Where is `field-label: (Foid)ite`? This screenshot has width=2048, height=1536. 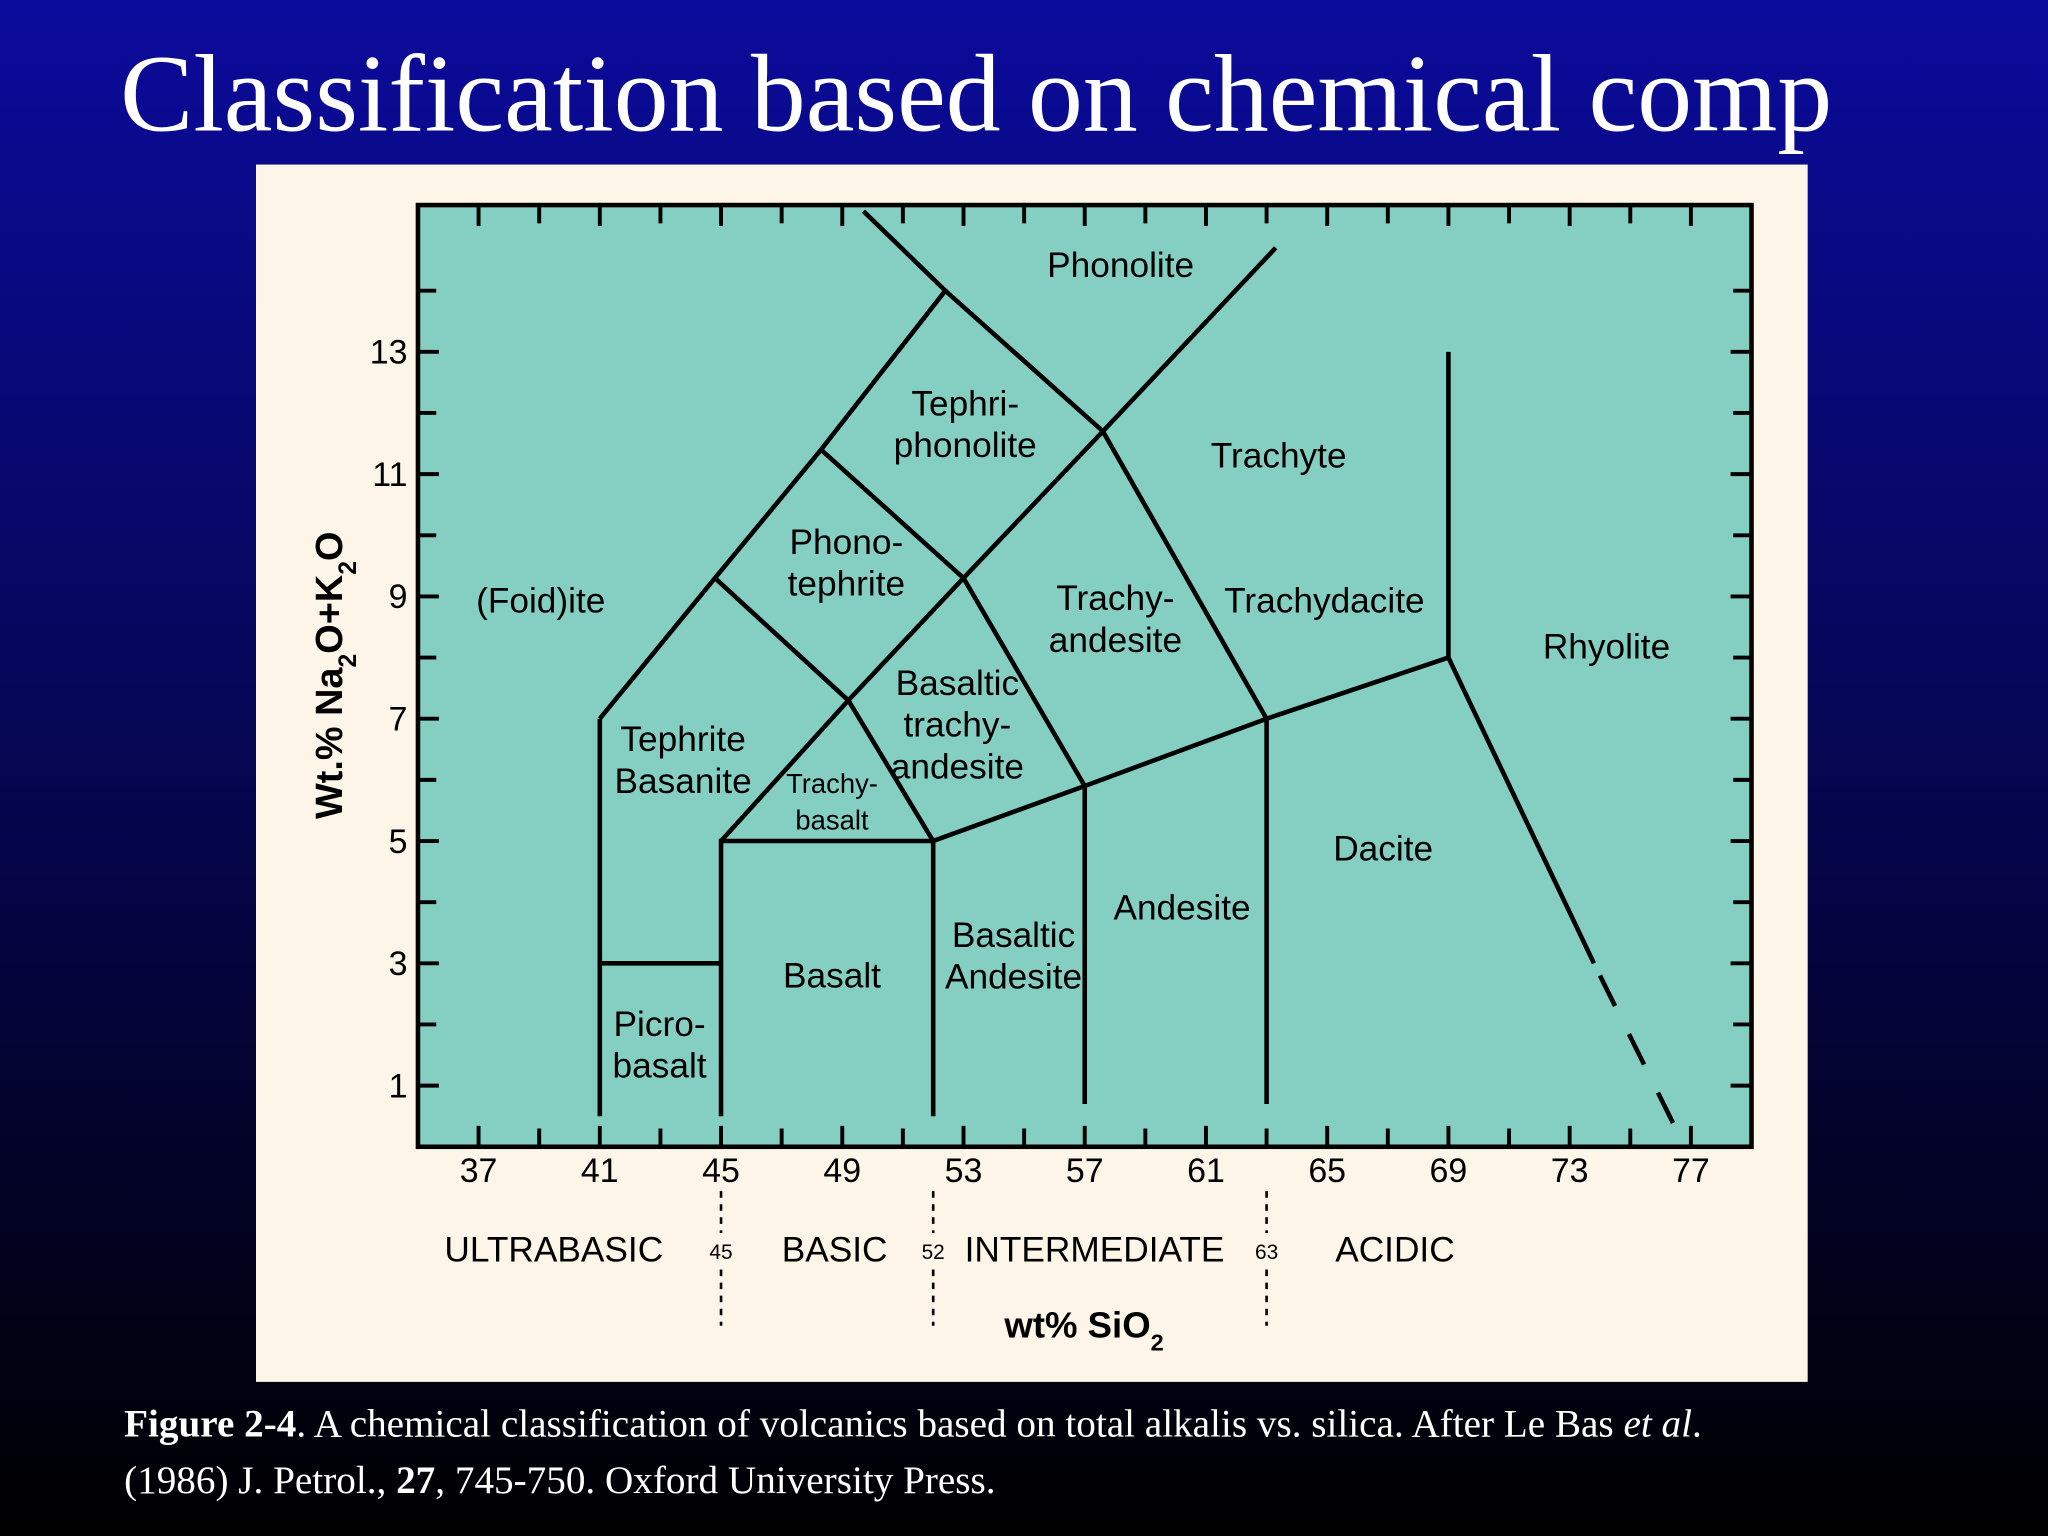 field-label: (Foid)ite is located at coordinates (540, 601).